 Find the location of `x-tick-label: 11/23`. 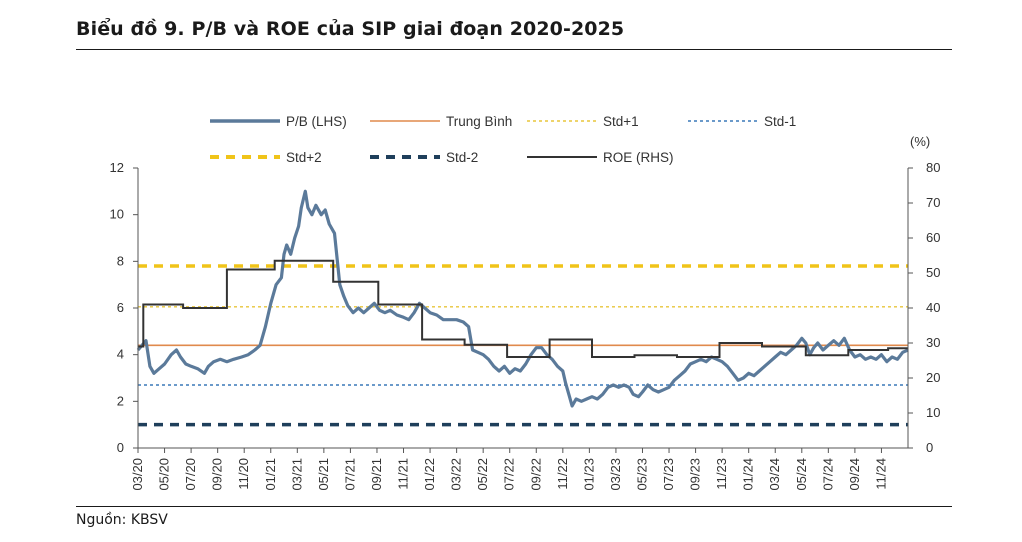

x-tick-label: 11/23 is located at coordinates (721, 474).